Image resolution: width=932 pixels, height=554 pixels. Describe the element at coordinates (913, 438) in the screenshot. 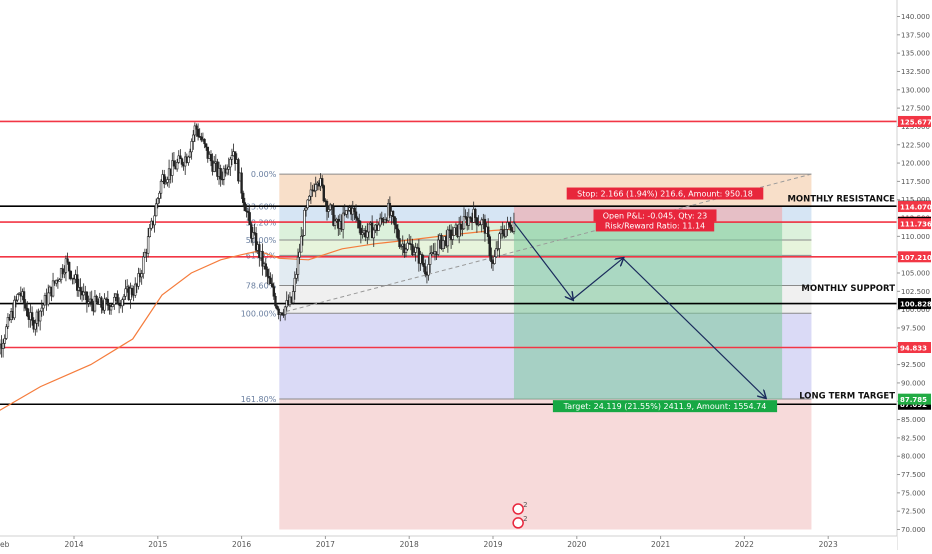

I see `price-tick-label: 82.500` at that location.